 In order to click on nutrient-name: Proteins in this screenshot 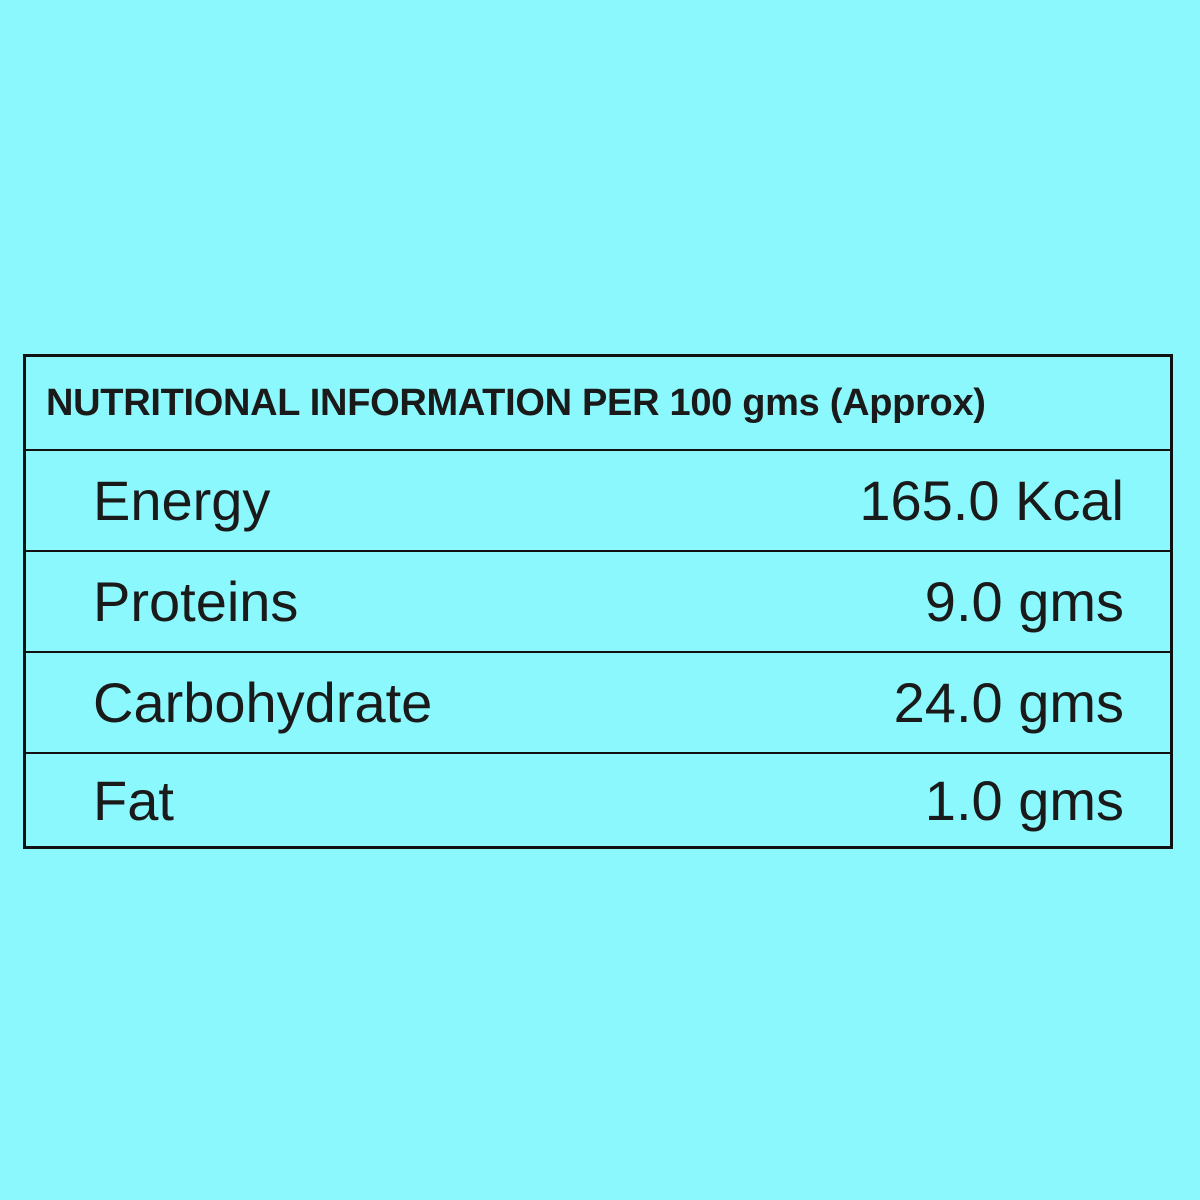, I will do `click(196, 601)`.